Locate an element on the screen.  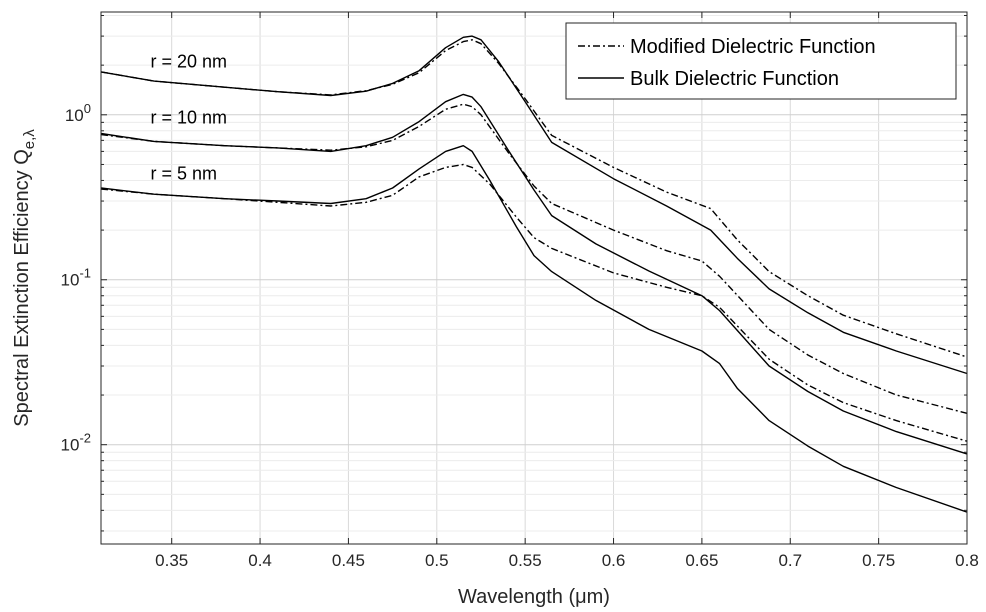
x-tick-label: 0.6 is located at coordinates (614, 560).